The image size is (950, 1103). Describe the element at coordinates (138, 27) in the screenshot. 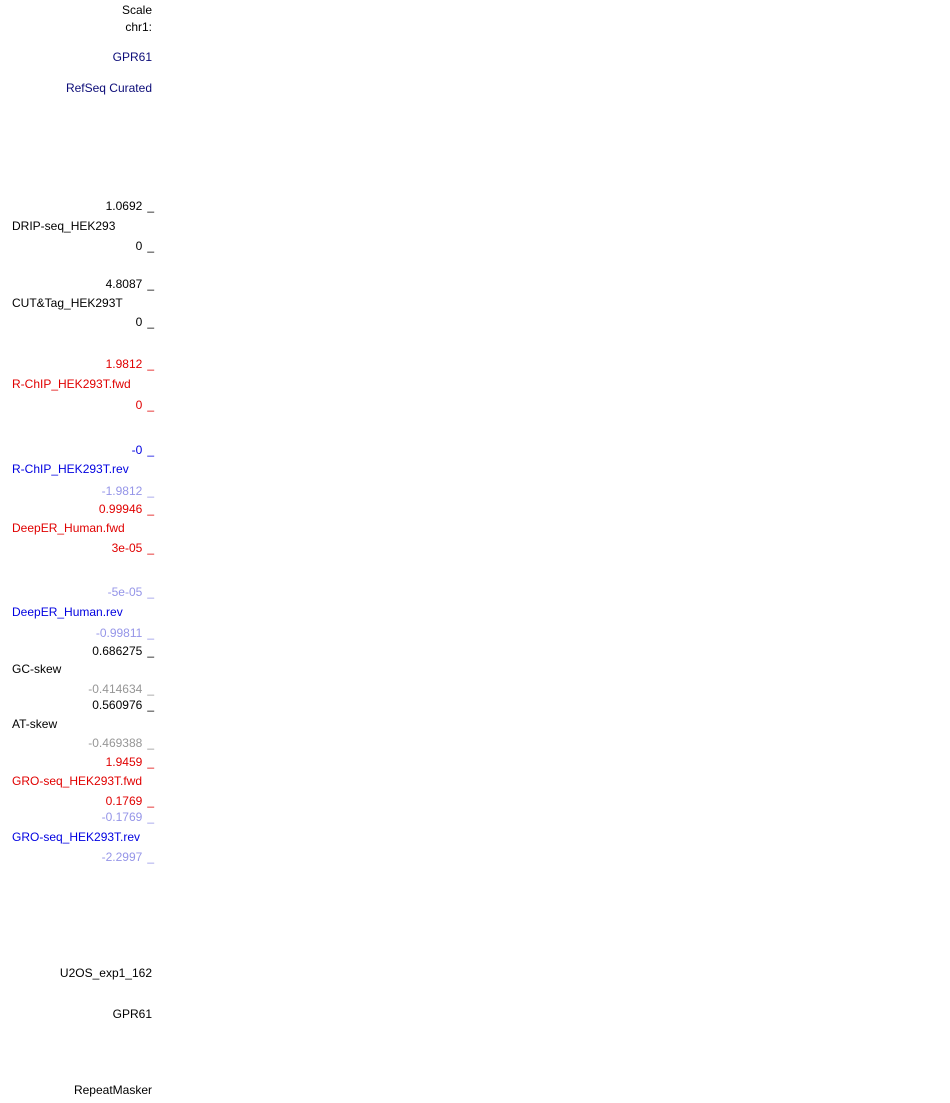

I see `chromosome-label: chr1:` at that location.